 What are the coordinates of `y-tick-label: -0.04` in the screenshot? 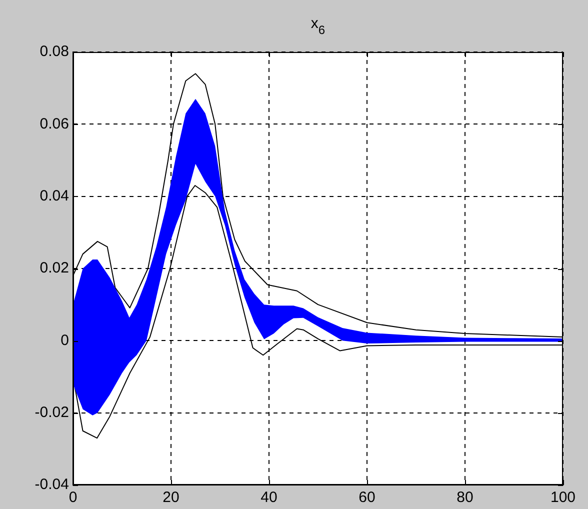 It's located at (51, 485).